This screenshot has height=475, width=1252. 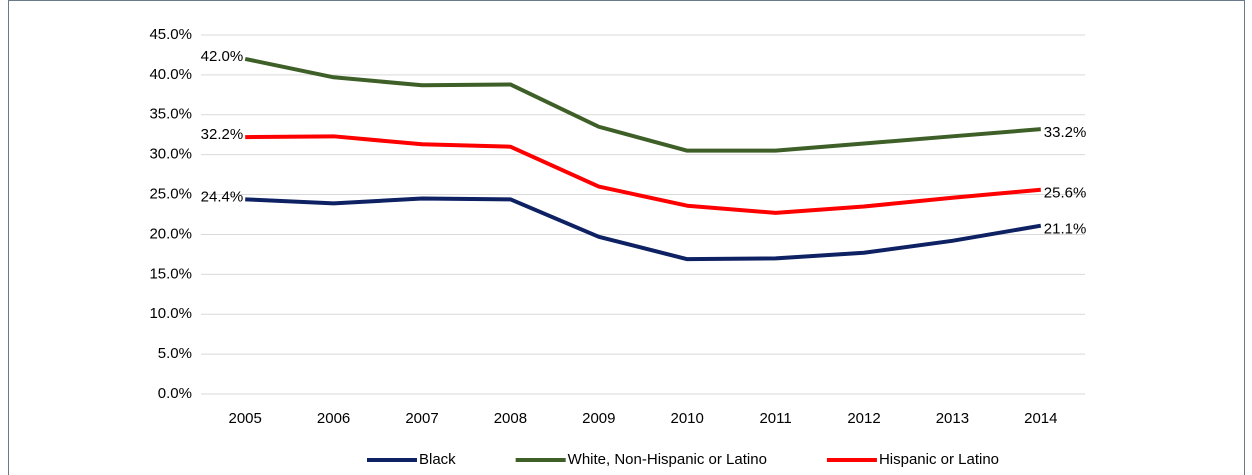 What do you see at coordinates (175, 393) in the screenshot?
I see `y-tick-label: 0.0%` at bounding box center [175, 393].